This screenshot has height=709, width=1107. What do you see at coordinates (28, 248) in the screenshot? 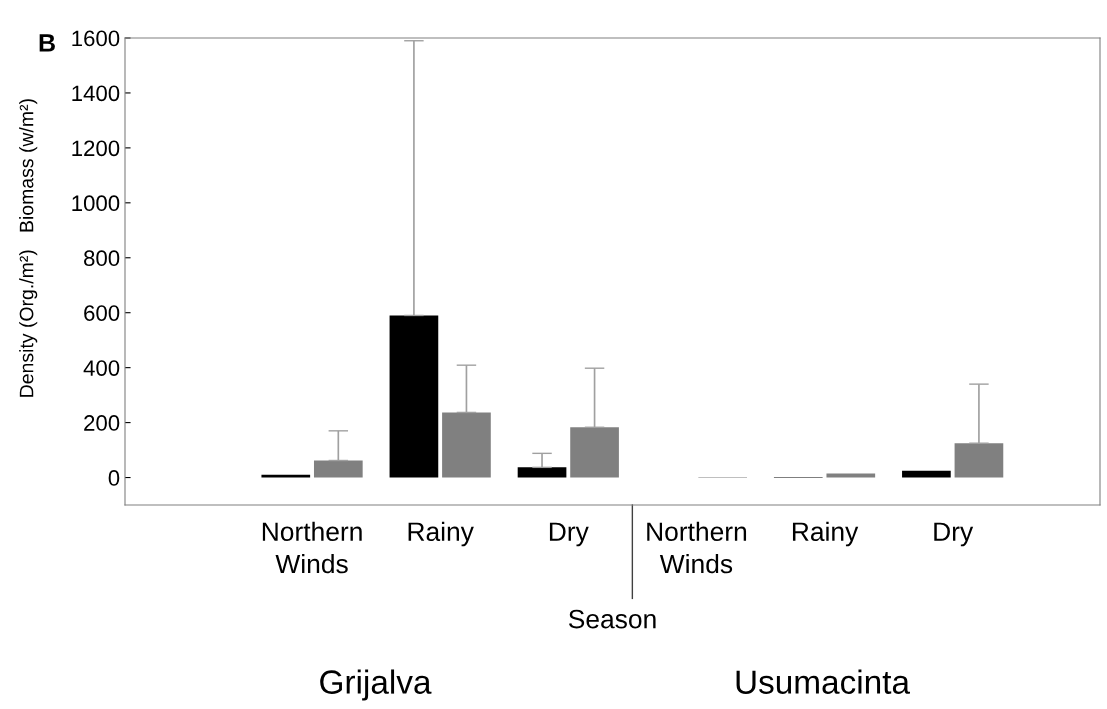
I see `y-axis-title: Density (Org./m²) Biomass (w/m²)` at bounding box center [28, 248].